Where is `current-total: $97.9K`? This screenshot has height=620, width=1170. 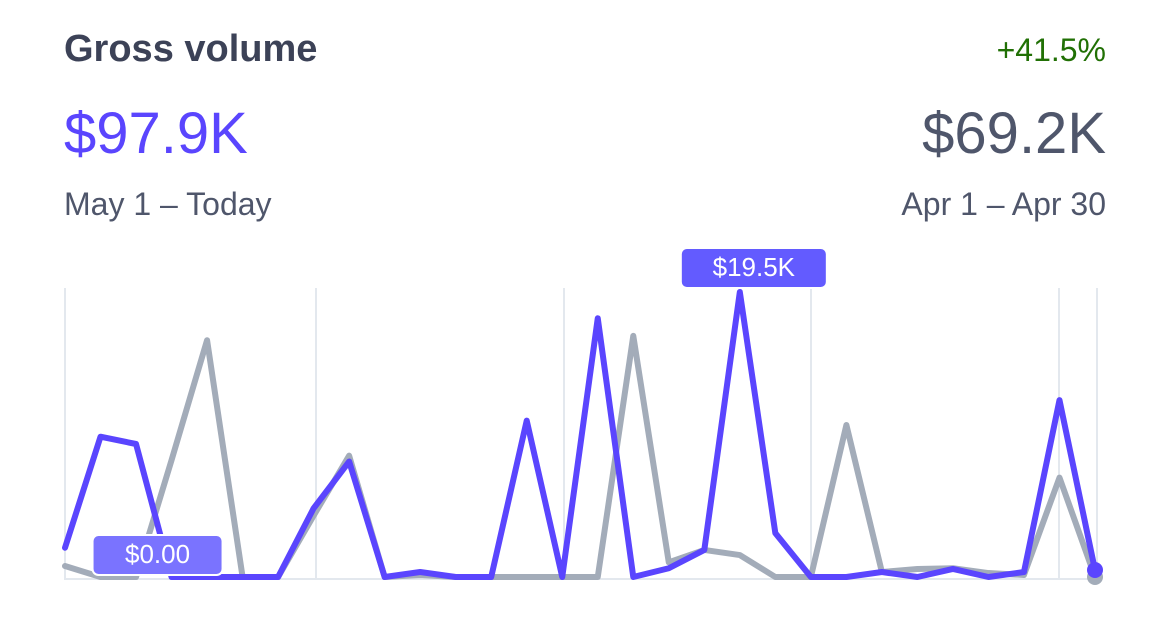
current-total: $97.9K is located at coordinates (156, 133).